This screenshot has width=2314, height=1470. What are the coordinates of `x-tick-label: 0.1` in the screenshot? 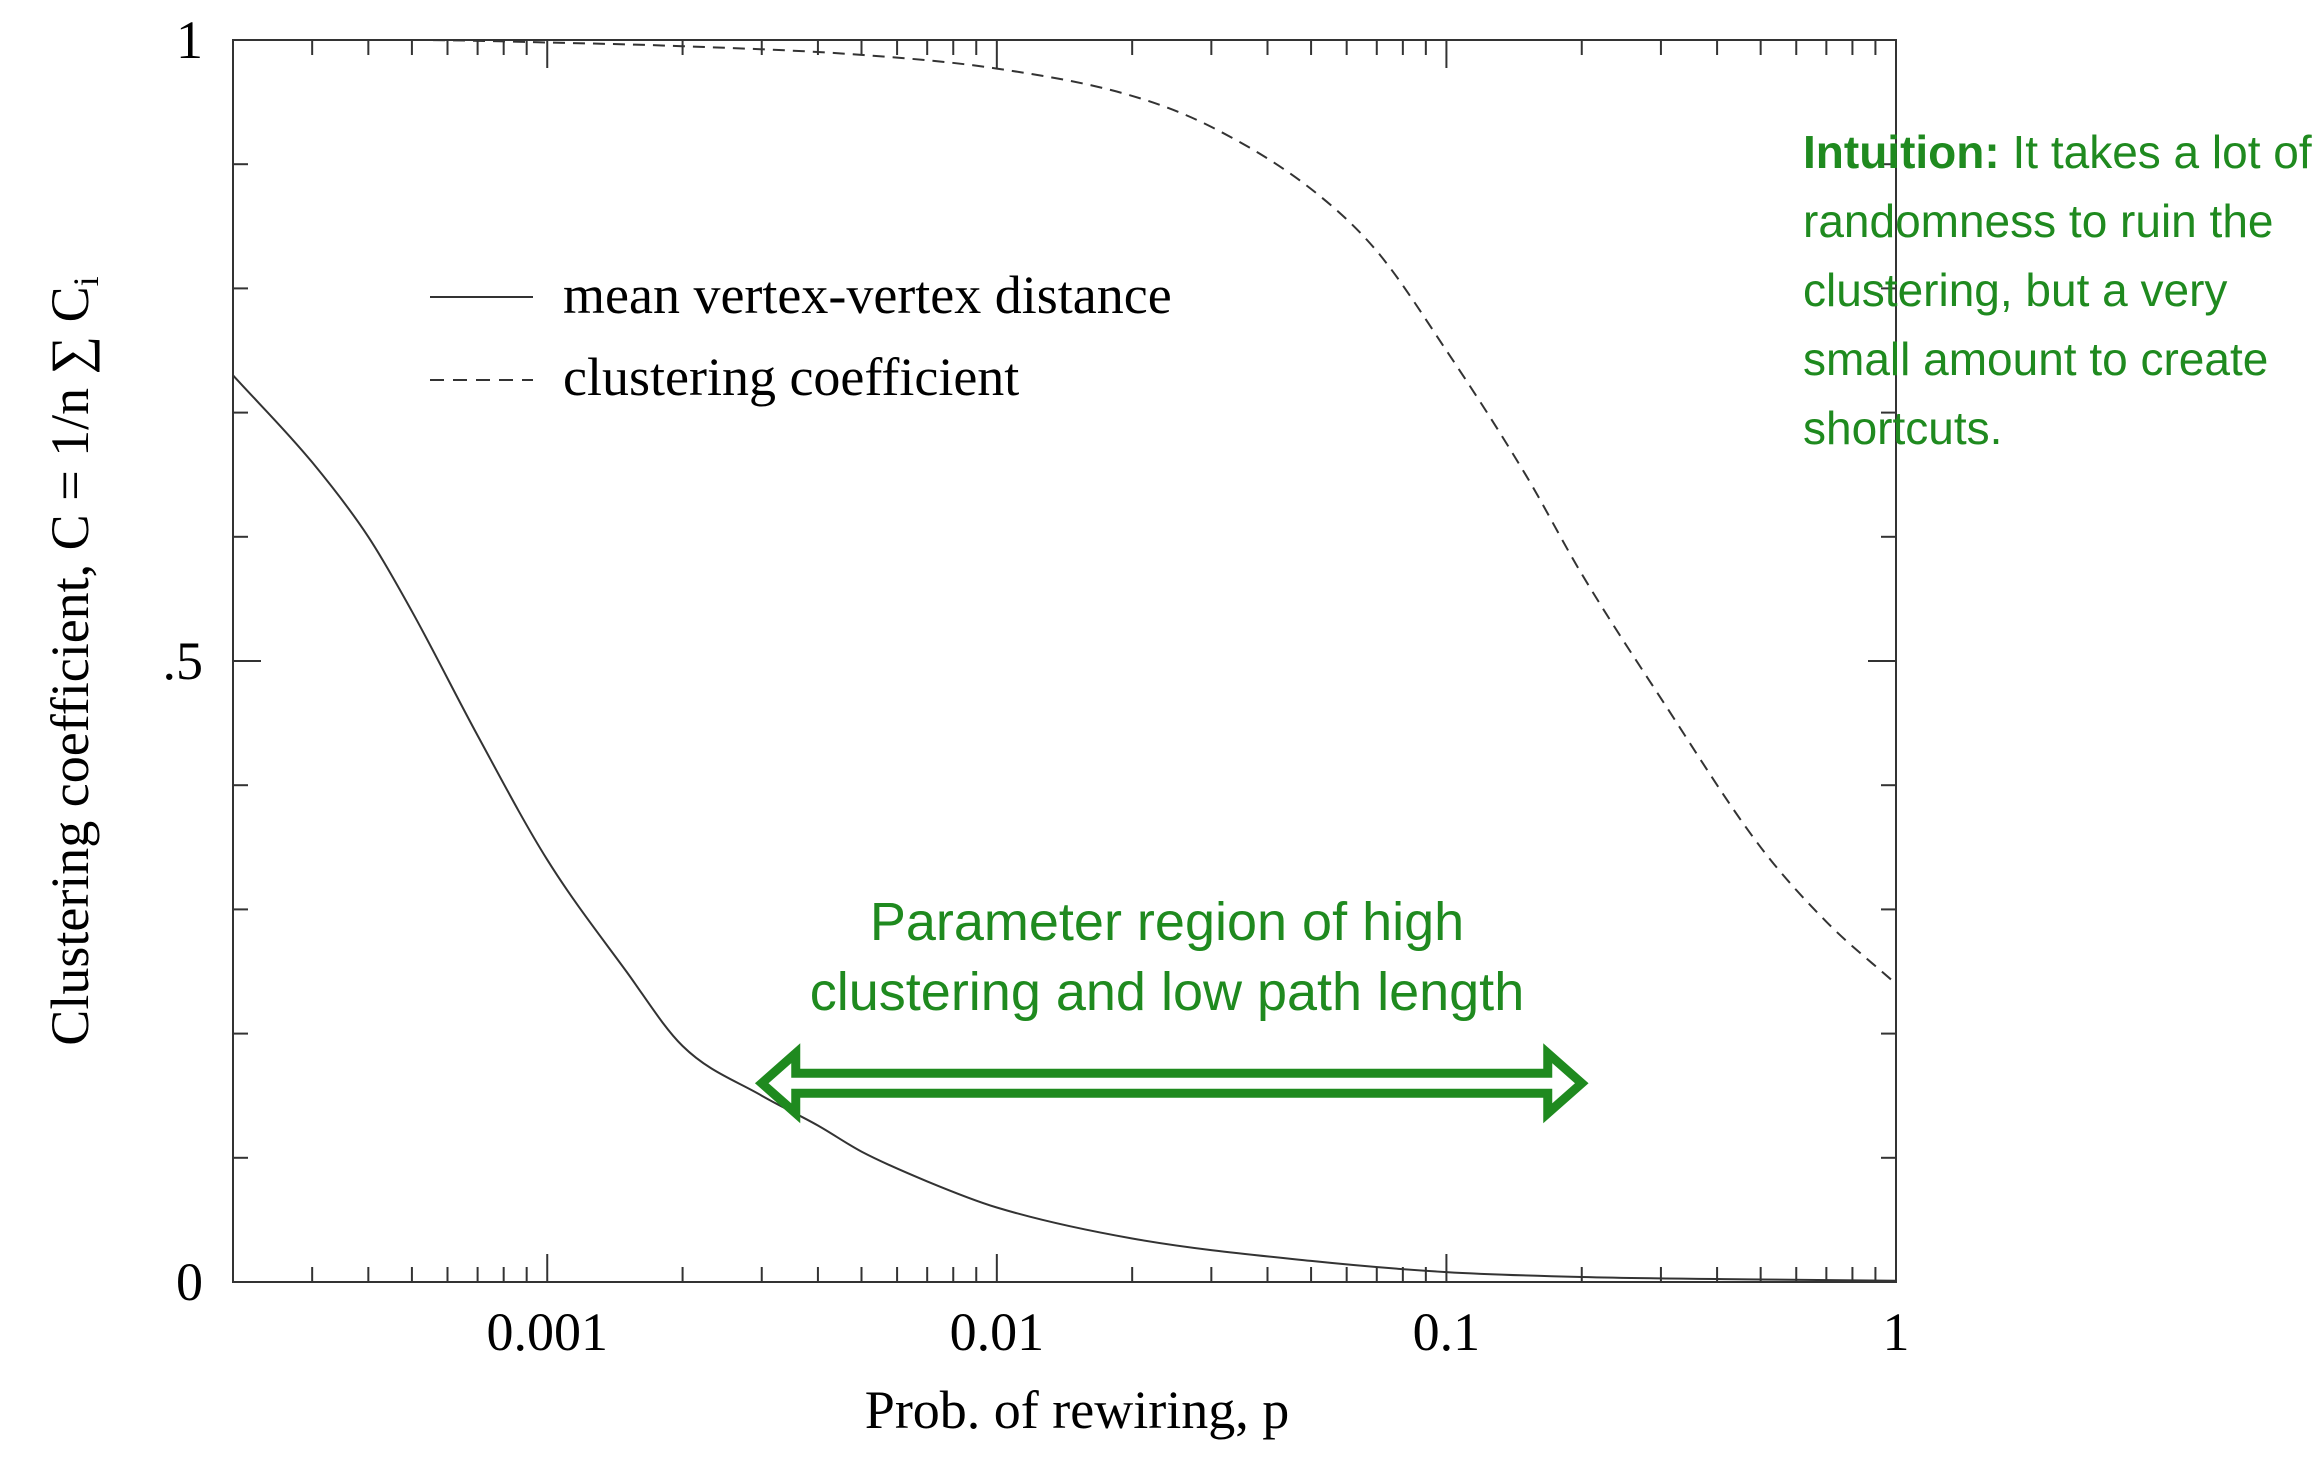 It's located at (1447, 1332).